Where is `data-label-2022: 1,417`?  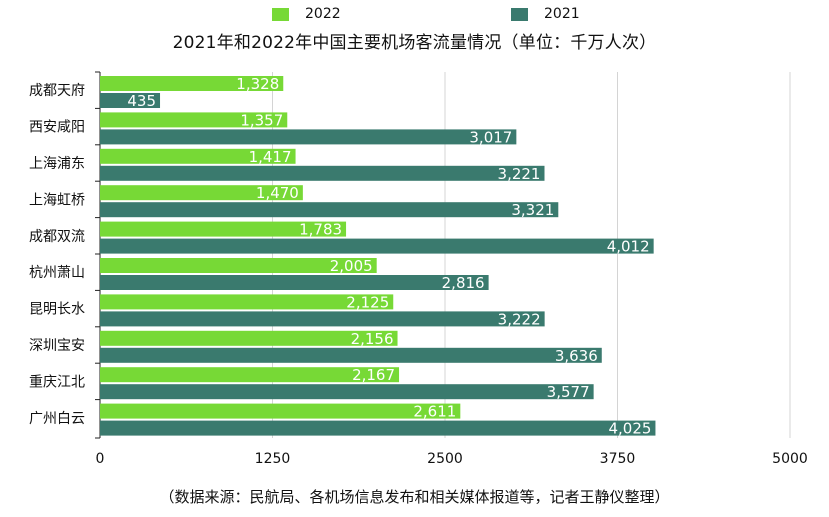 data-label-2022: 1,417 is located at coordinates (270, 157).